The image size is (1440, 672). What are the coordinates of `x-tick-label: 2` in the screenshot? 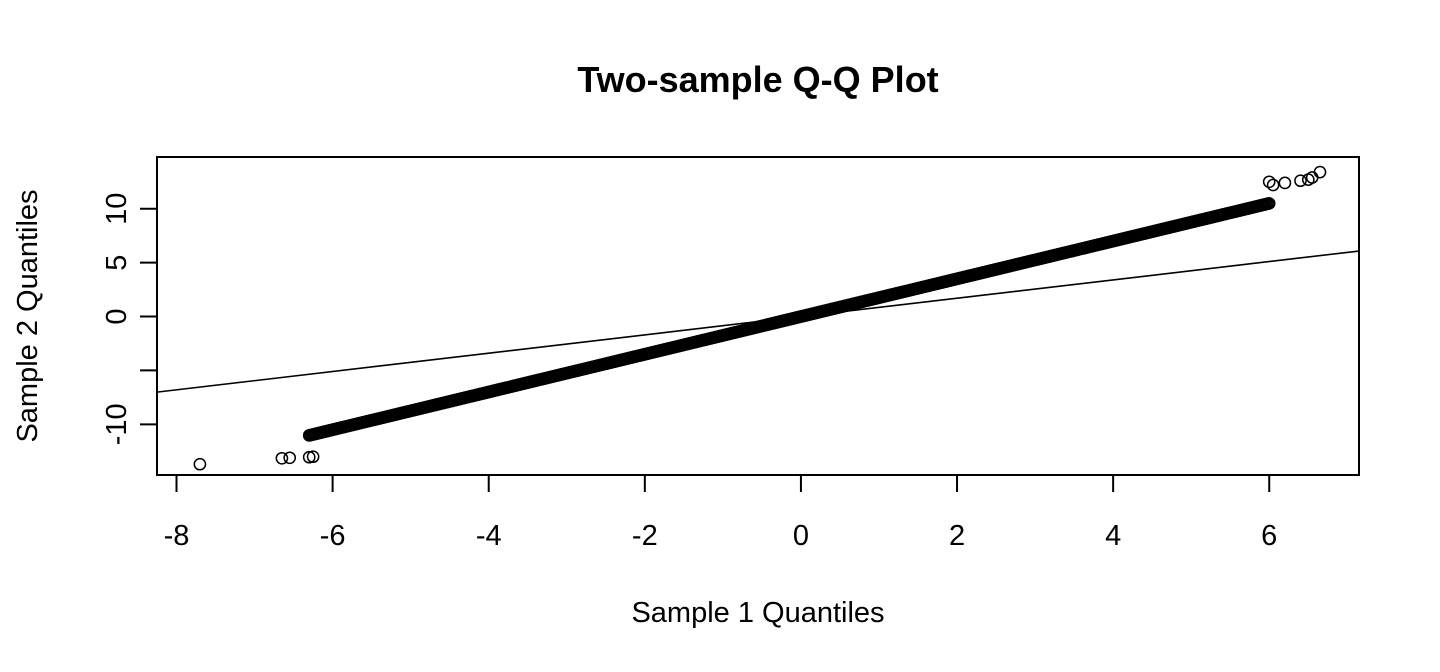 It's located at (957, 536).